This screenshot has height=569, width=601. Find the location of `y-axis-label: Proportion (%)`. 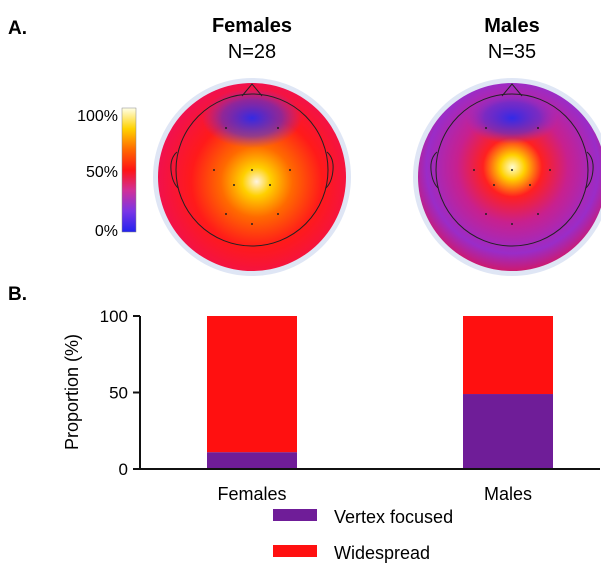

y-axis-label: Proportion (%) is located at coordinates (72, 392).